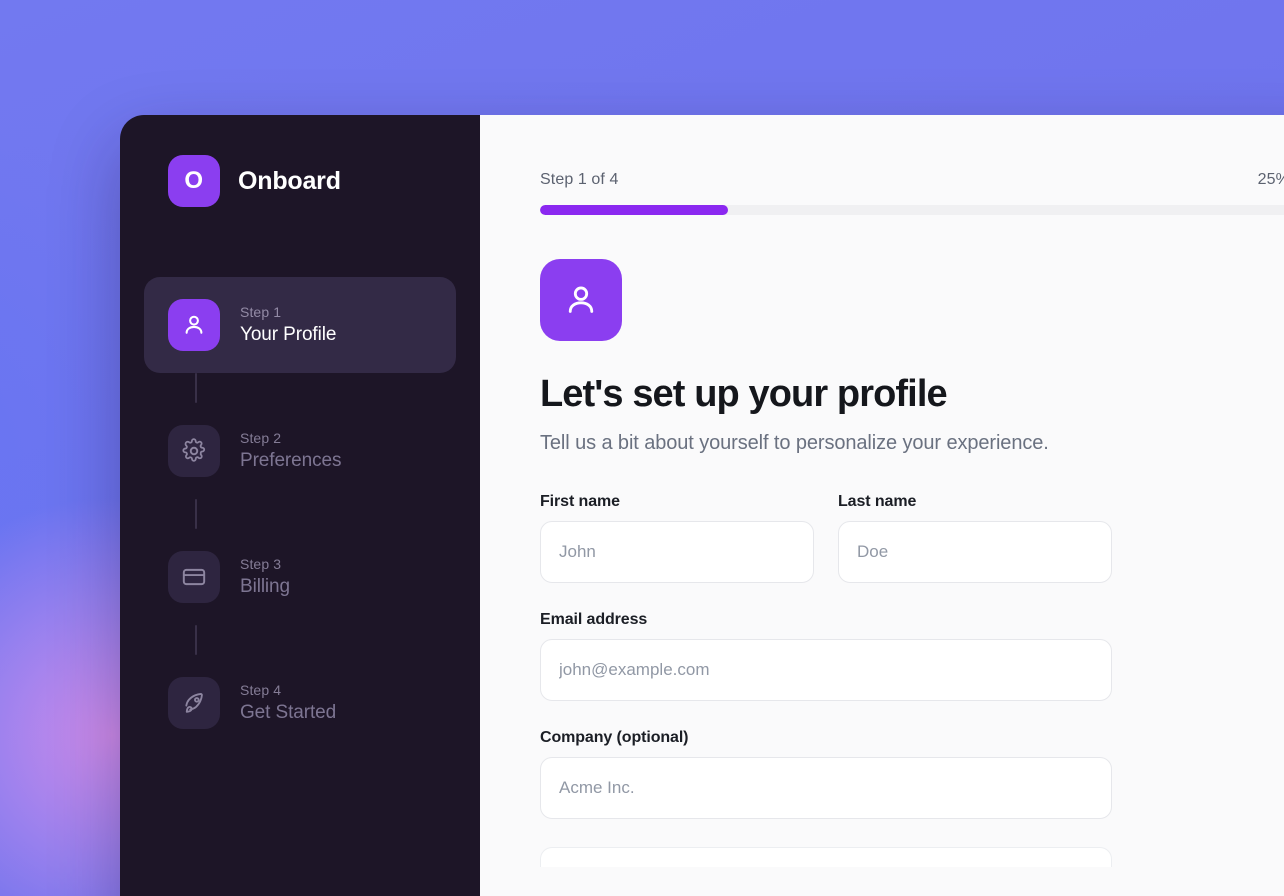 The image size is (1284, 896). What do you see at coordinates (261, 690) in the screenshot?
I see `sidebar-item-kicker: Step 4` at bounding box center [261, 690].